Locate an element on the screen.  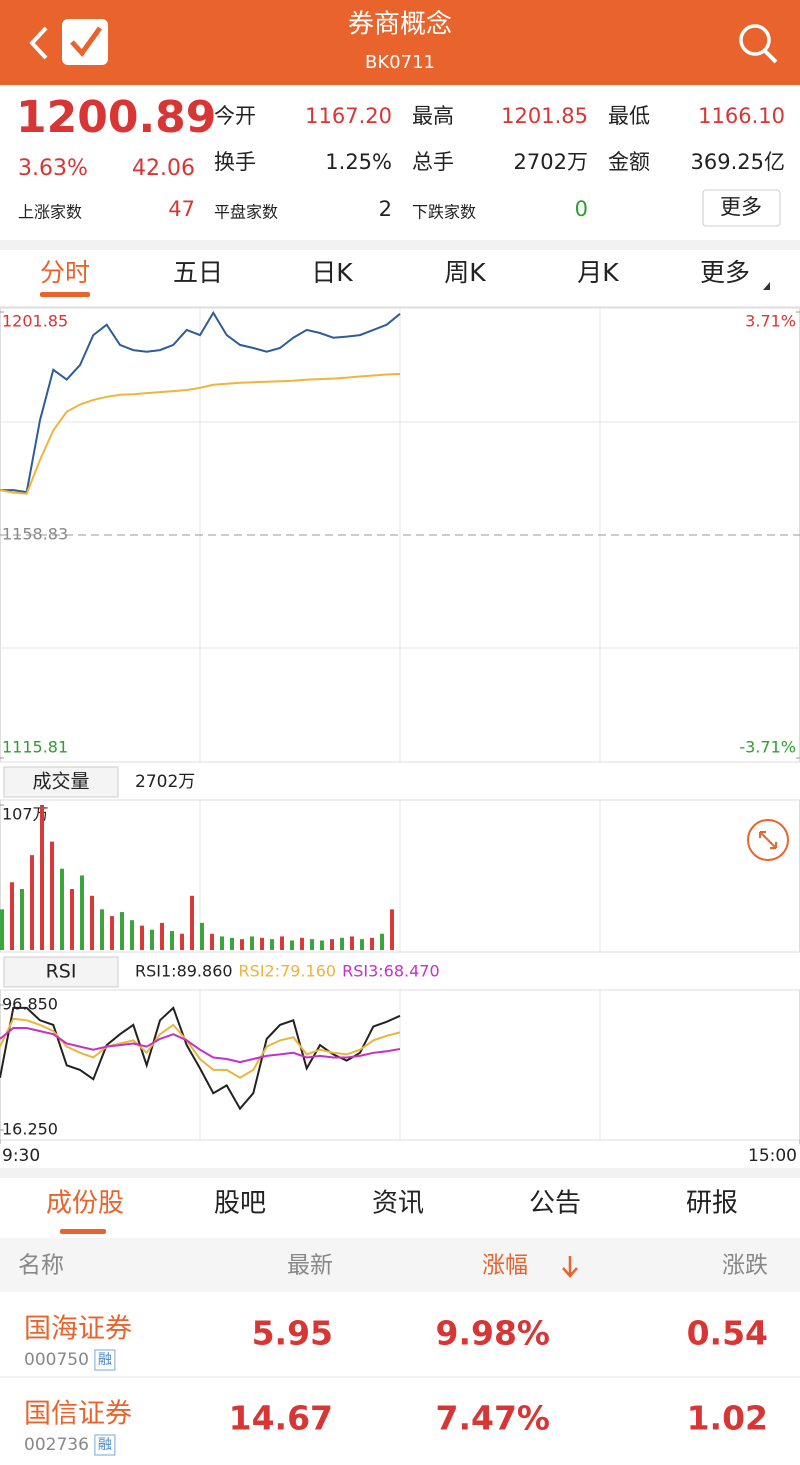
dropdown-icon is located at coordinates (766, 286).